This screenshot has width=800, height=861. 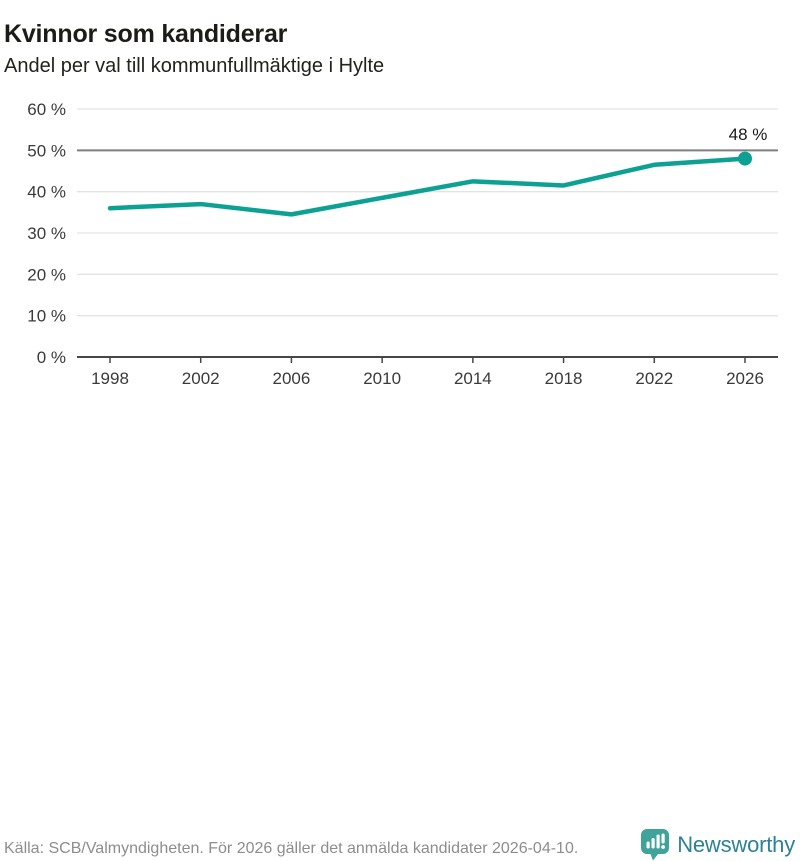 What do you see at coordinates (658, 841) in the screenshot?
I see `bar-tall` at bounding box center [658, 841].